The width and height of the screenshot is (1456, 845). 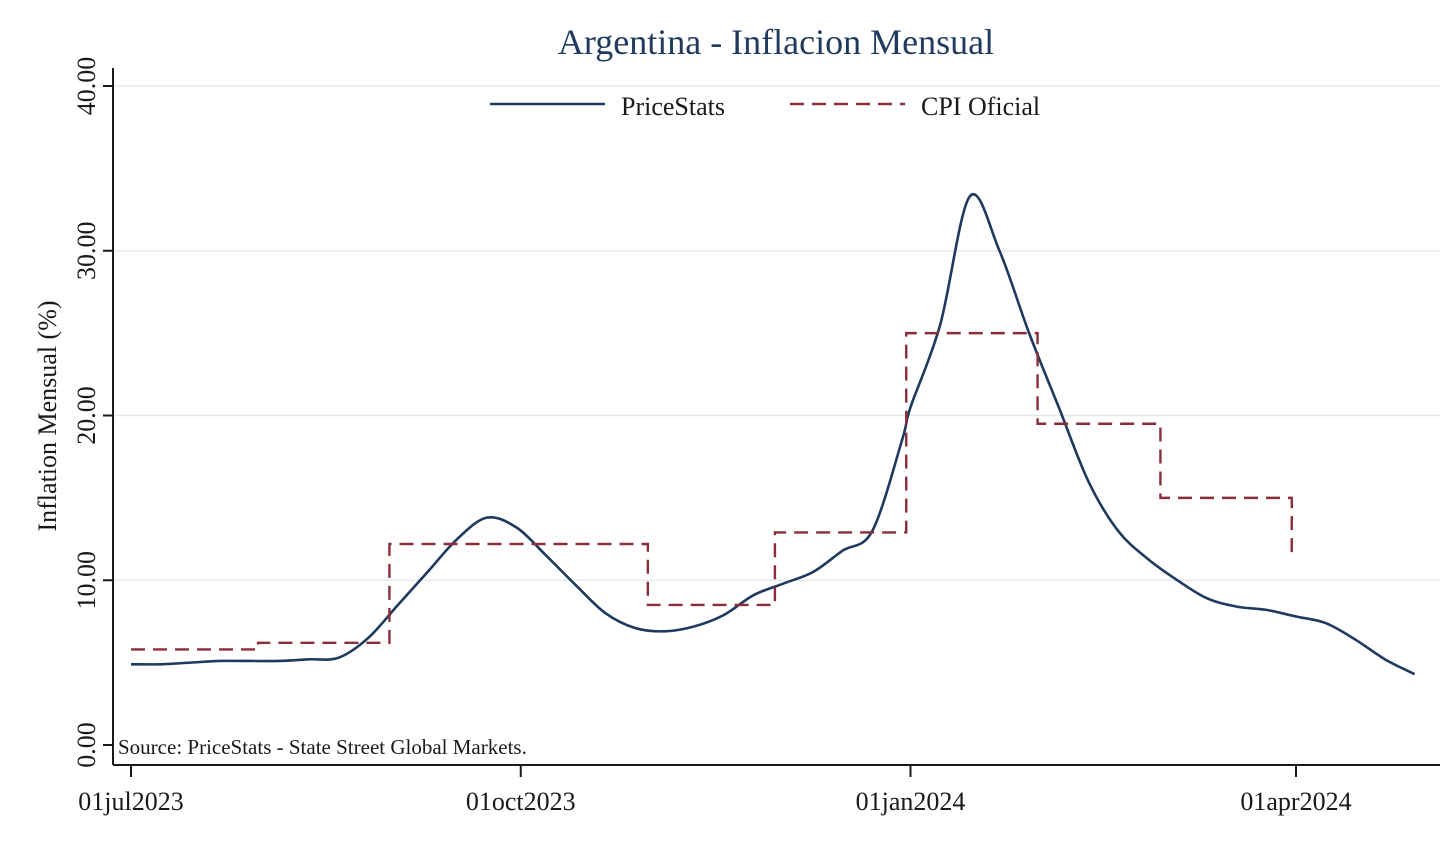 I want to click on y-tick-label: 10.00, so click(x=86, y=580).